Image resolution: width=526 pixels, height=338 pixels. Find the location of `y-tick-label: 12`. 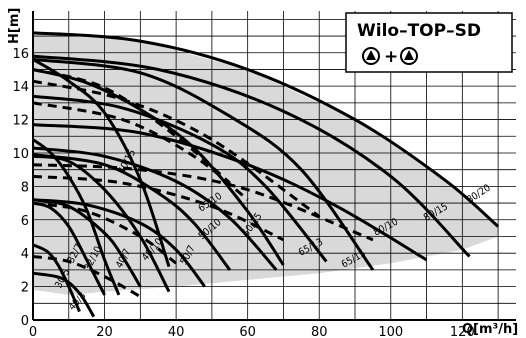

y-tick-label: 12 is located at coordinates (20, 121).